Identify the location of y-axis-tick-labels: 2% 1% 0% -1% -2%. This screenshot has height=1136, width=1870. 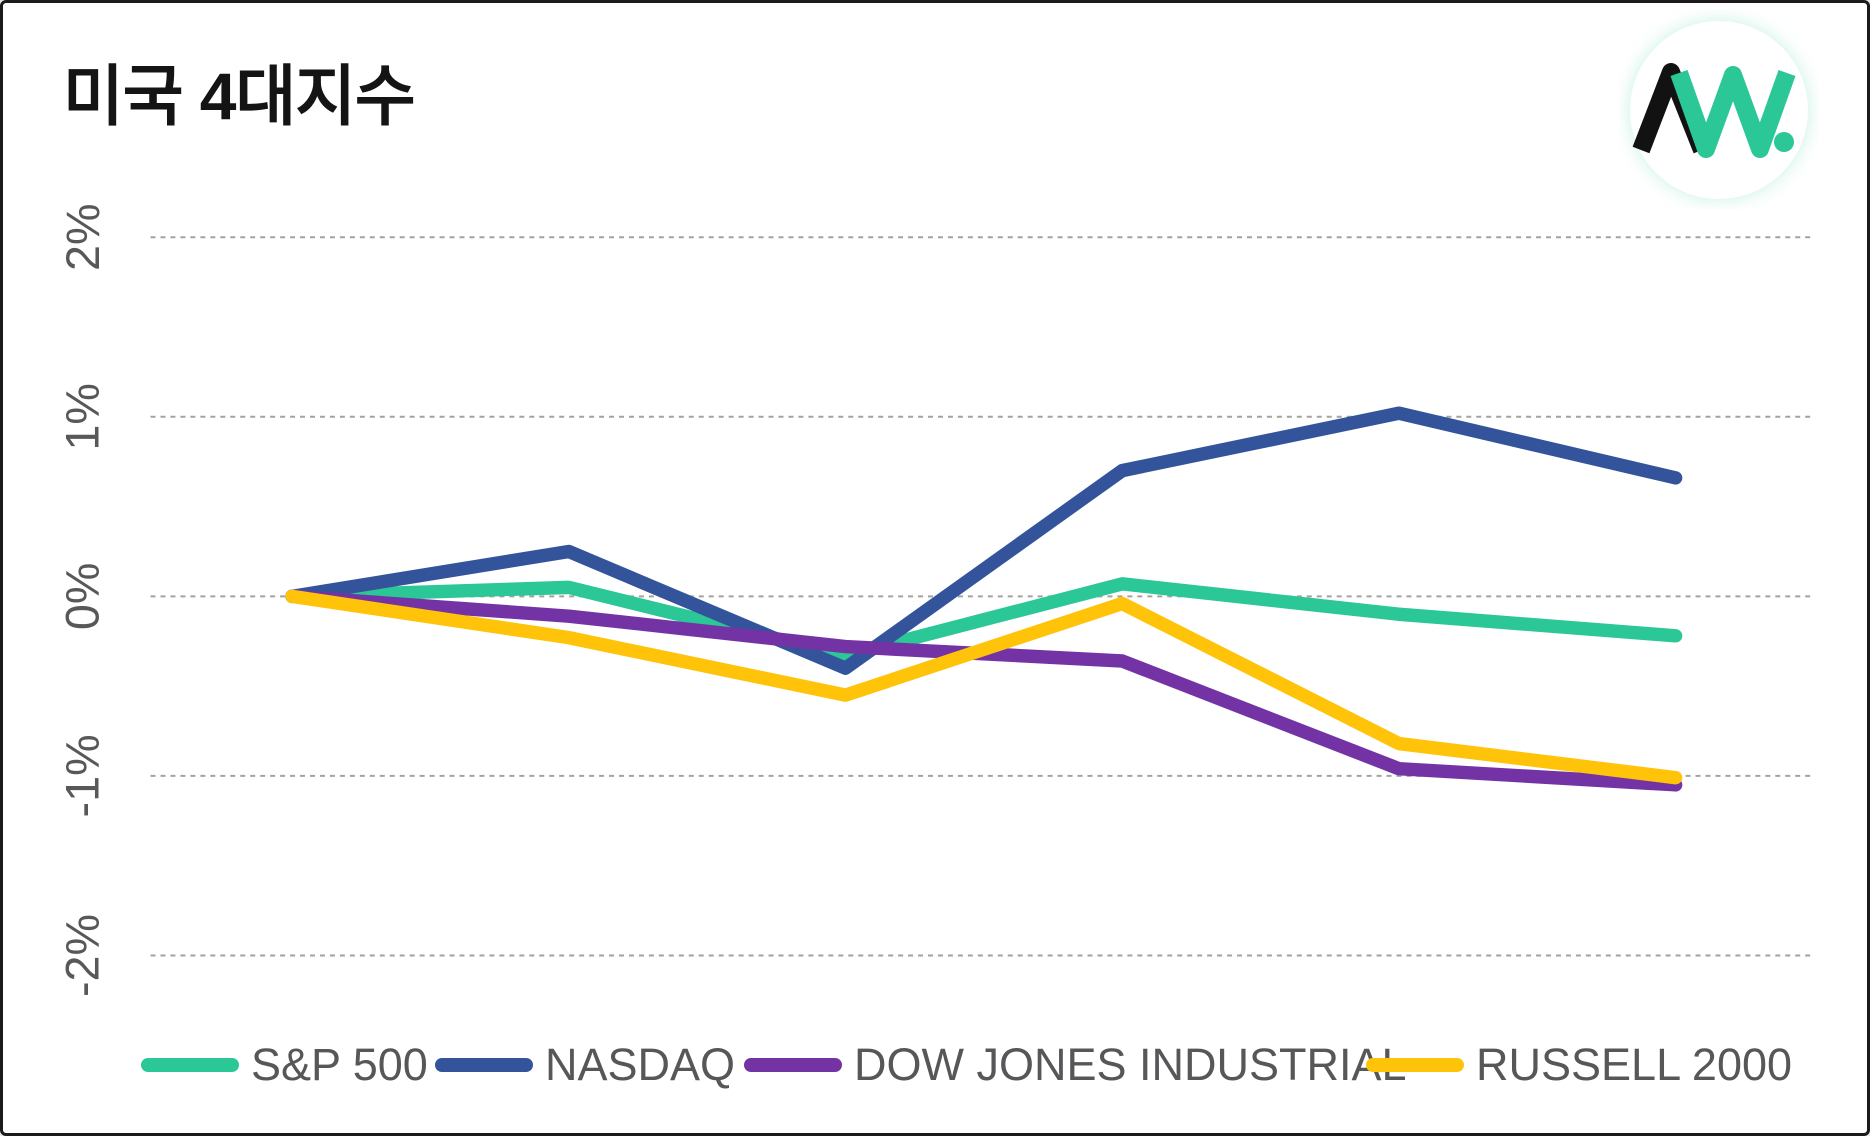
(83, 600).